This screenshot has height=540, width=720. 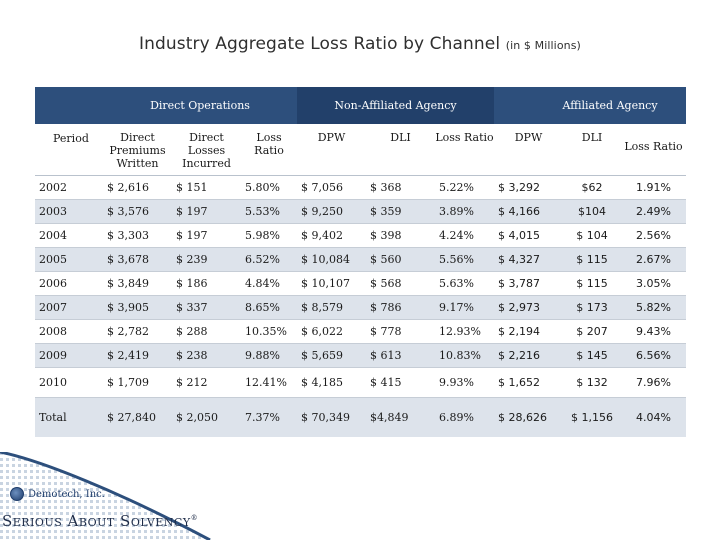 What do you see at coordinates (269, 307) in the screenshot?
I see `cell-direct-loss-ratio: 8.65%` at bounding box center [269, 307].